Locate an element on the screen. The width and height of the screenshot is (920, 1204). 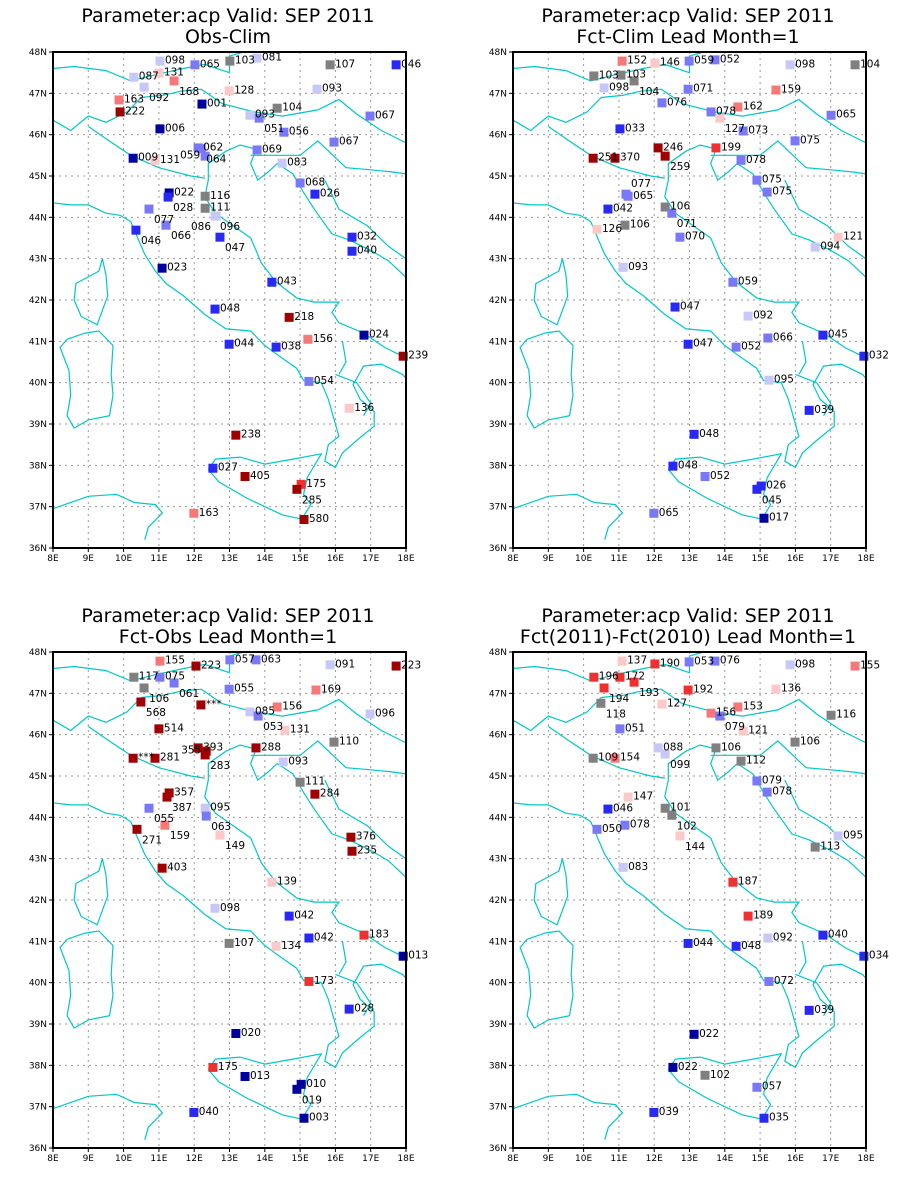
station-value-label: 091 is located at coordinates (345, 664).